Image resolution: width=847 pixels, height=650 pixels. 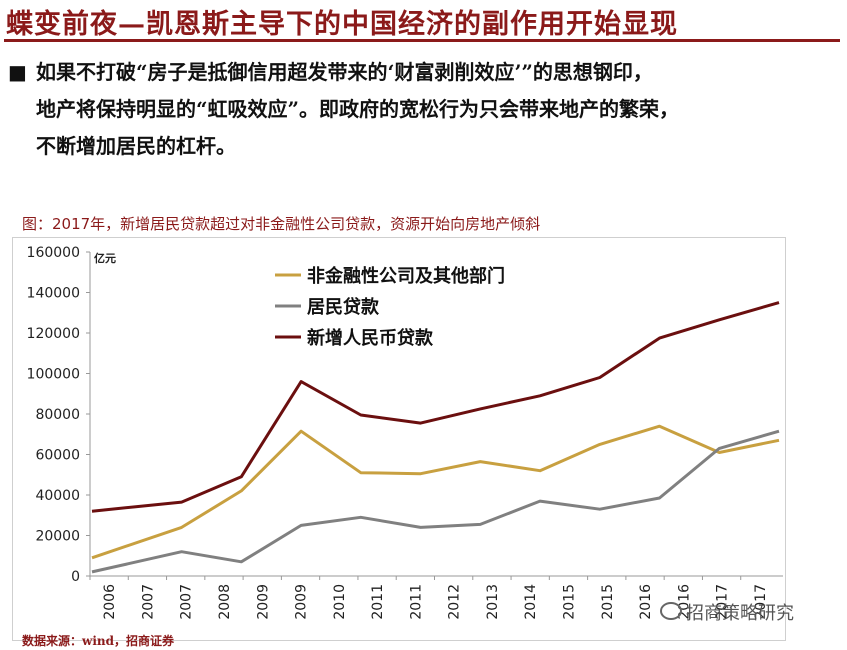 What do you see at coordinates (422, 40) in the screenshot?
I see `title-divider` at bounding box center [422, 40].